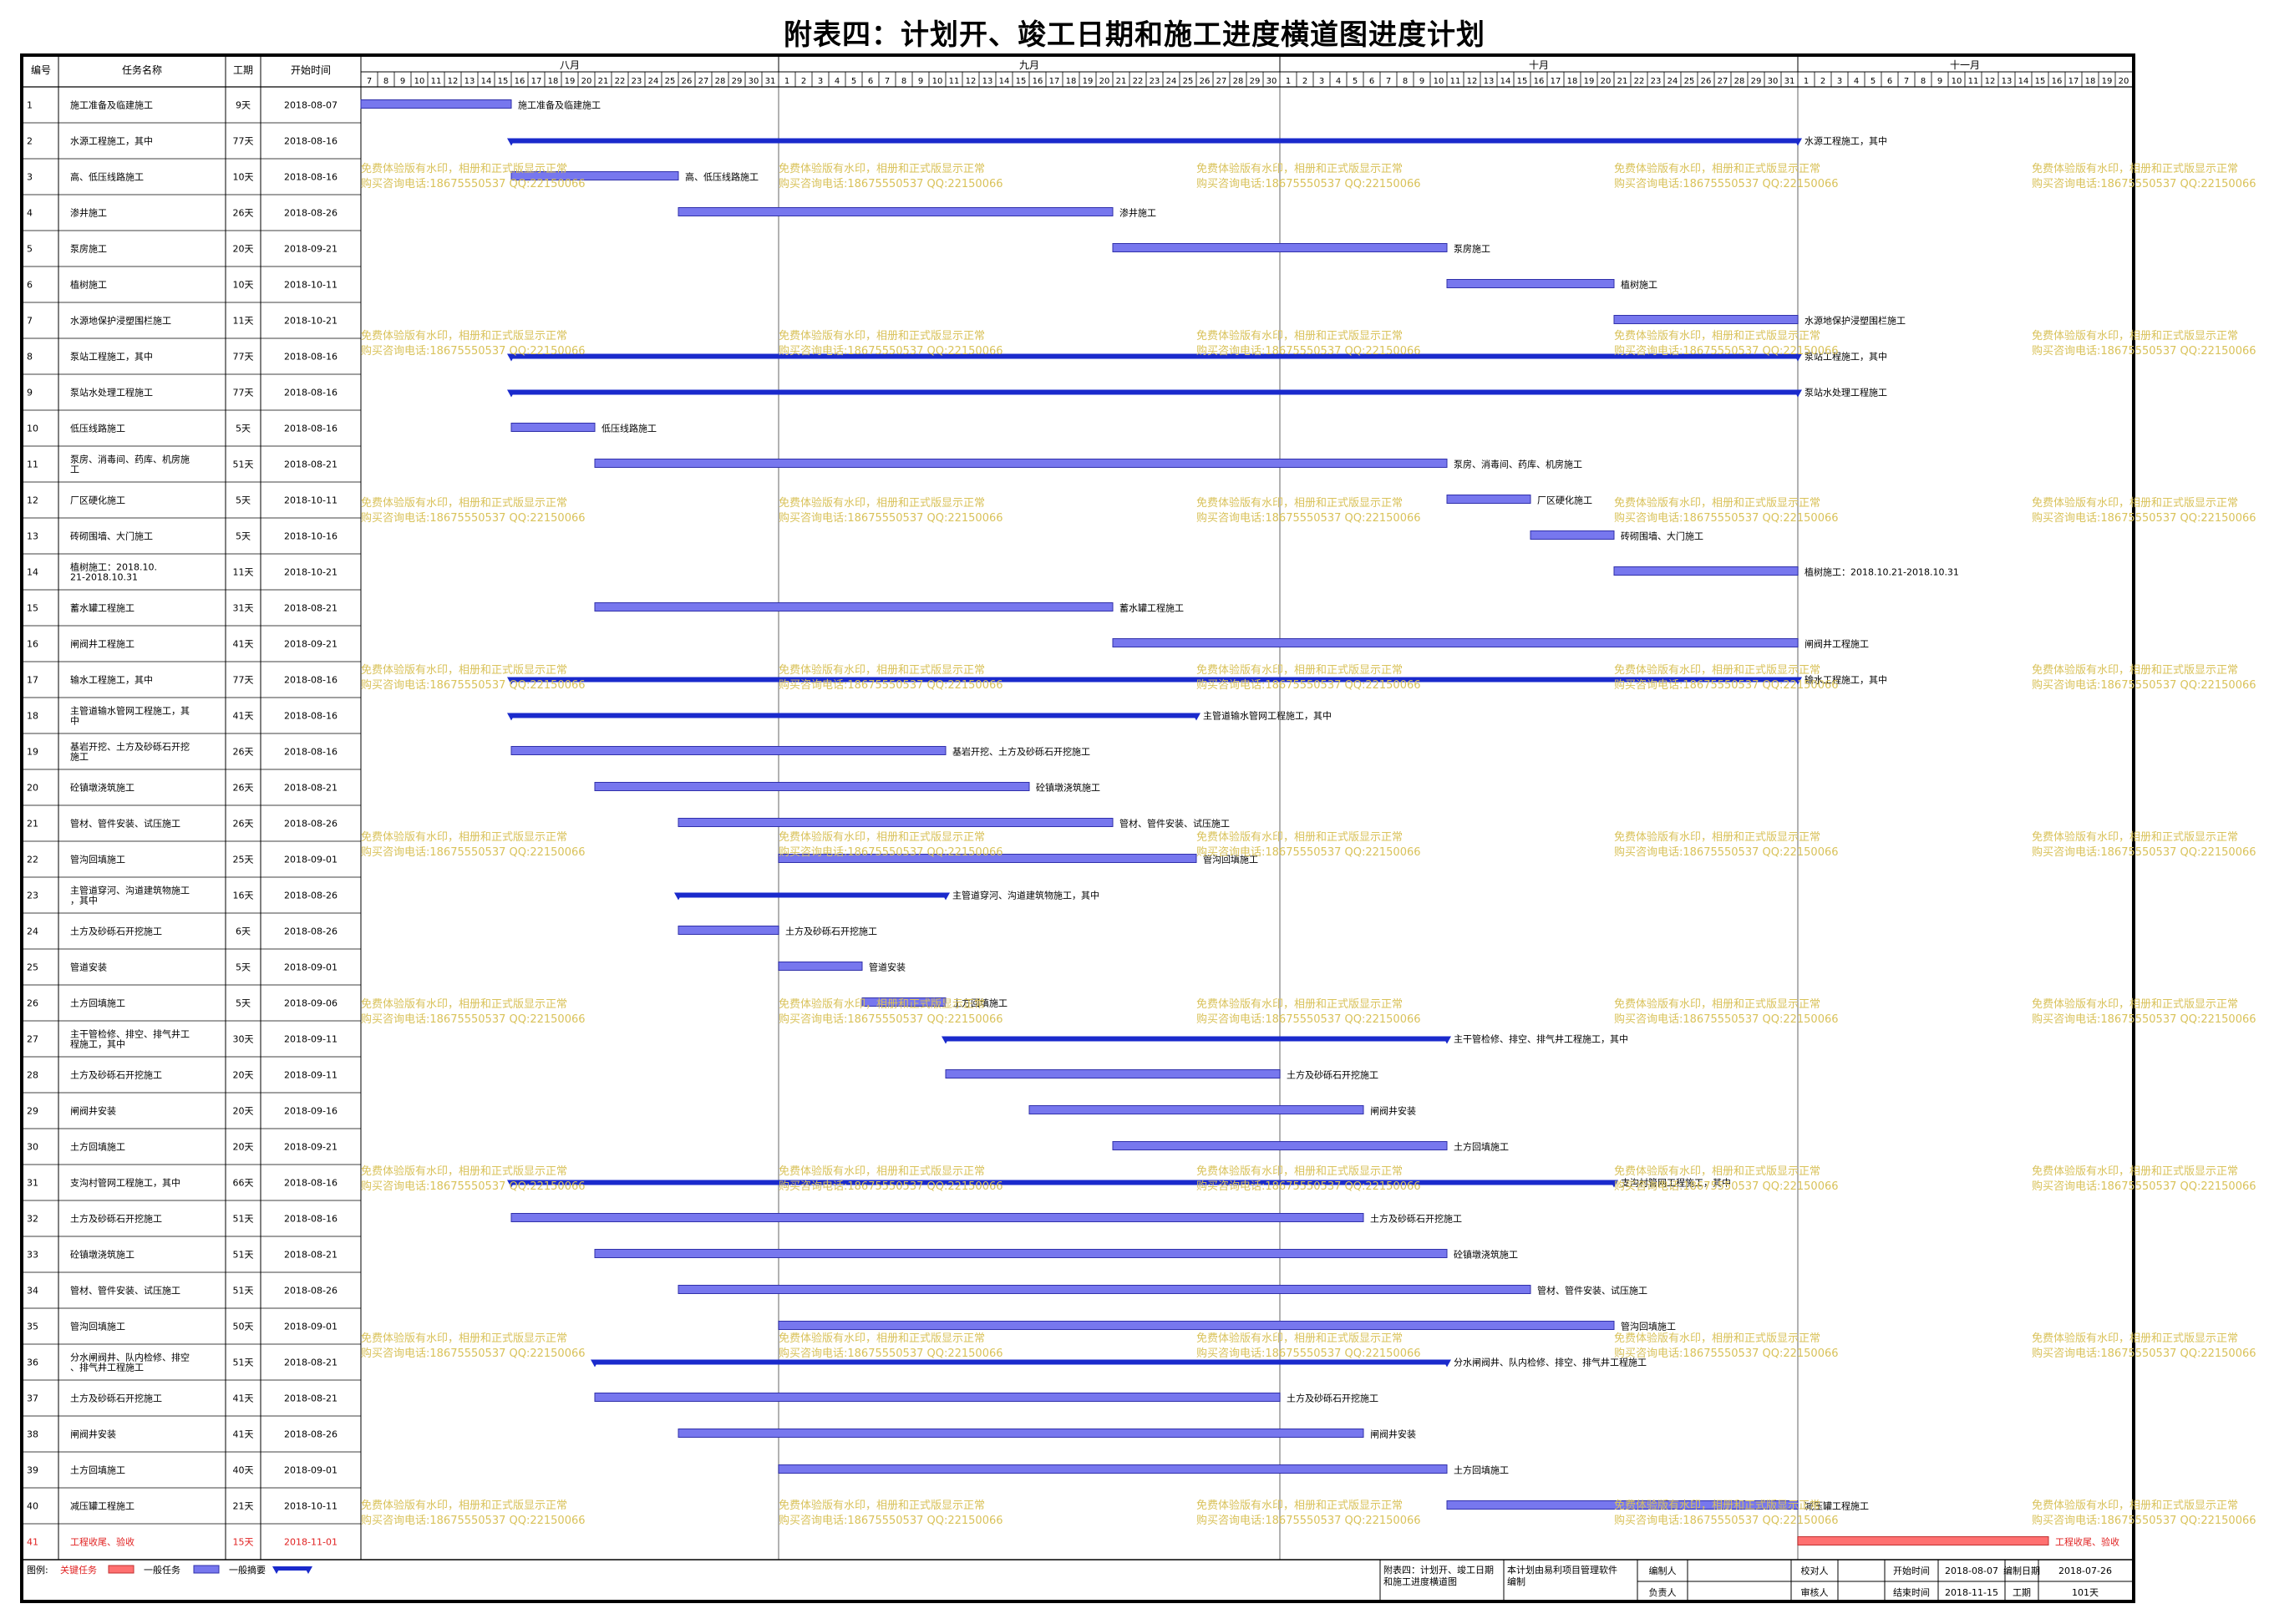 Image resolution: width=2269 pixels, height=1624 pixels. Describe the element at coordinates (88, 249) in the screenshot. I see `task-name: 泵房施工` at that location.